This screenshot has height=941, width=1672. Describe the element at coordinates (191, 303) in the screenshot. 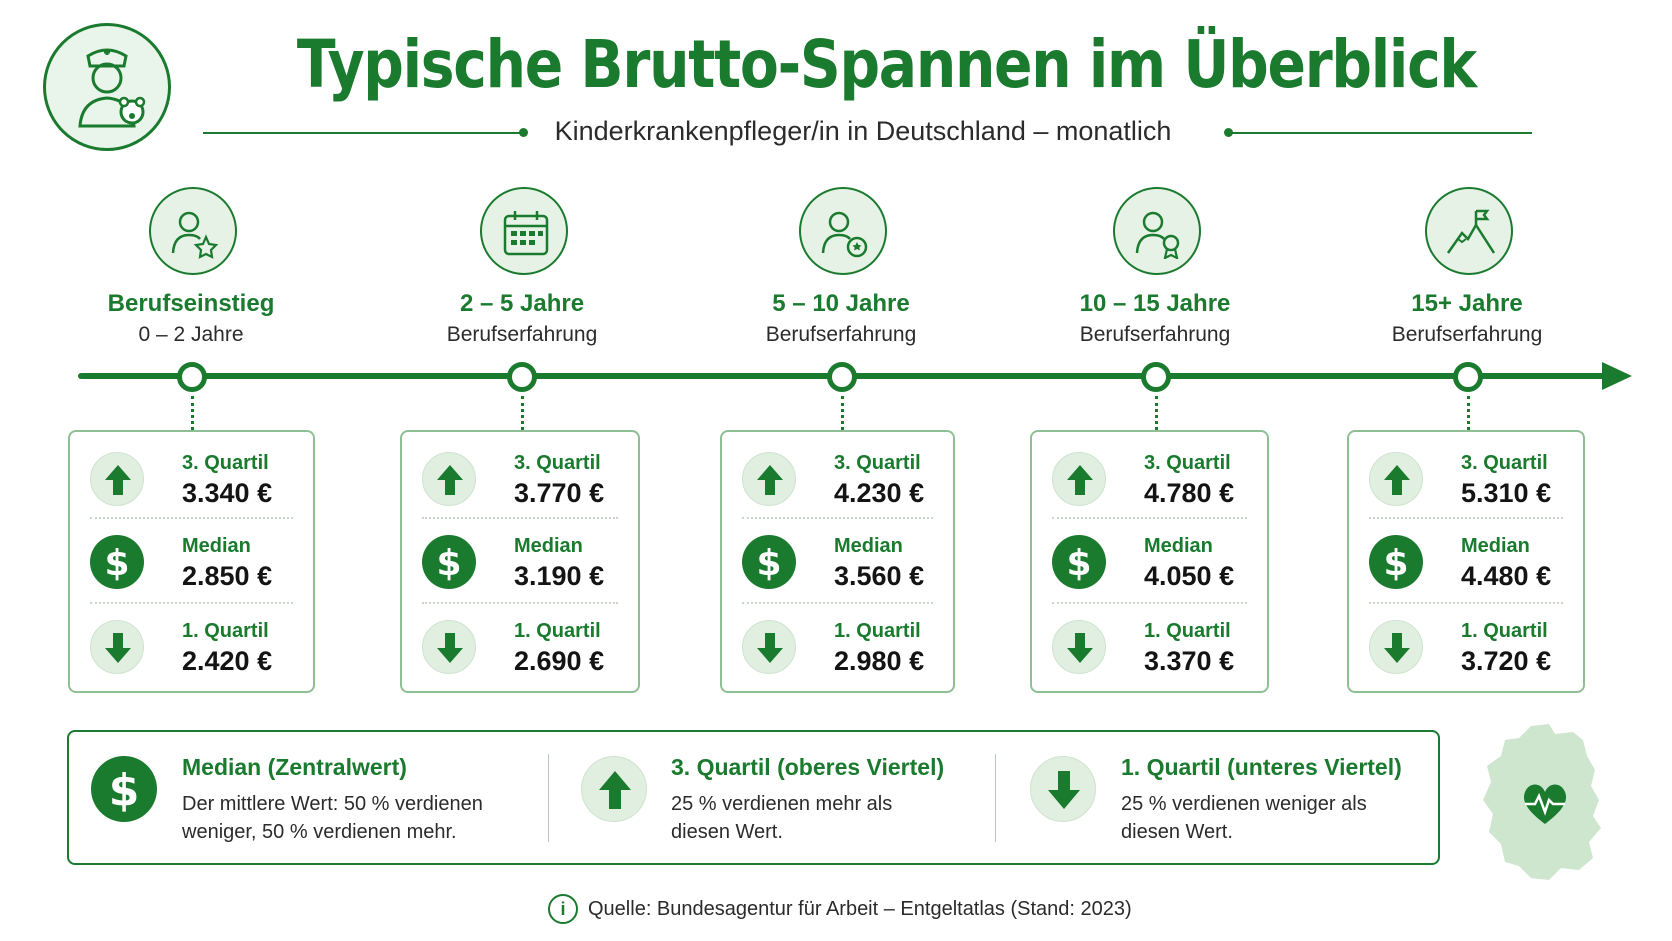

I see `stage-label-1: Berufseinstieg` at that location.